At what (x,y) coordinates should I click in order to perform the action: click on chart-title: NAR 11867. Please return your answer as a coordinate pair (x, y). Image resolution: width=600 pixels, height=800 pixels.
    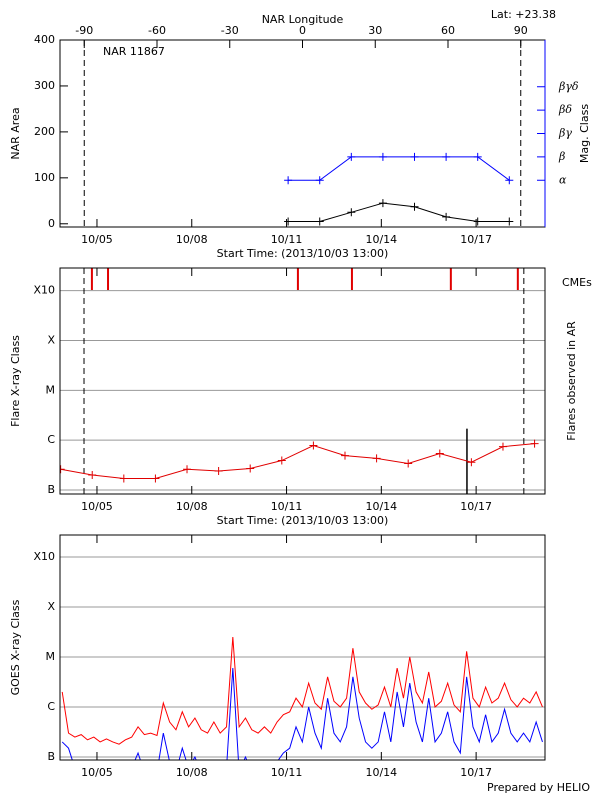
    Looking at the image, I should click on (134, 51).